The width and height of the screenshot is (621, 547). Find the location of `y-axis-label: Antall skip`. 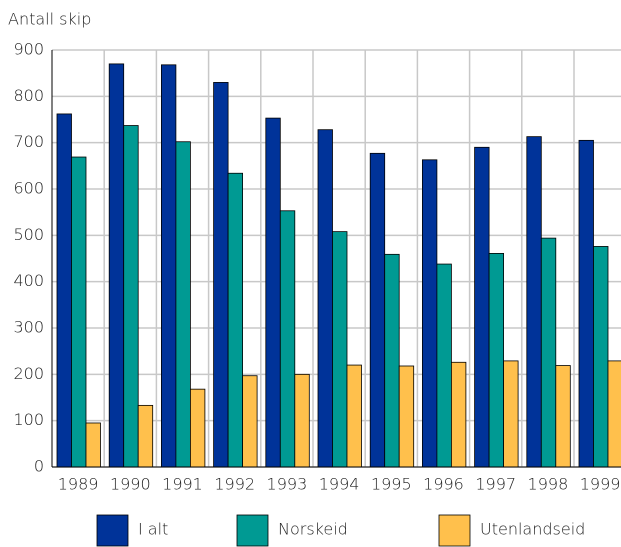

y-axis-label: Antall skip is located at coordinates (49, 19).